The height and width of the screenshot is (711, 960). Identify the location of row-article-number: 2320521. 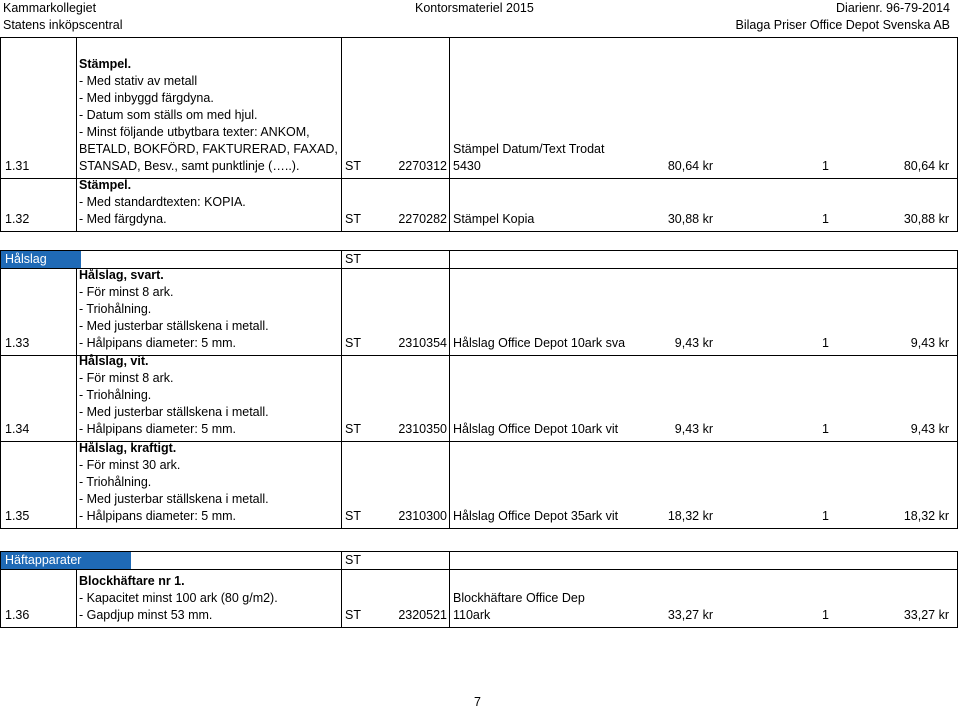
(422, 615).